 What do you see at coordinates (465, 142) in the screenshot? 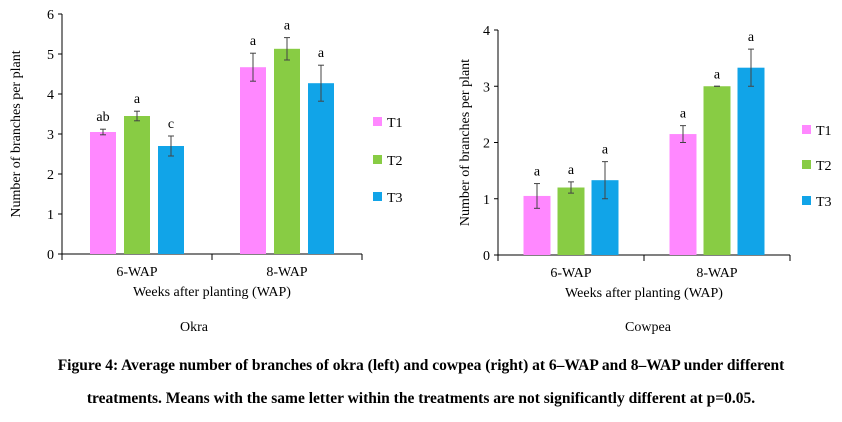
I see `cowpea-y-axis-title: Number of branches per plant` at bounding box center [465, 142].